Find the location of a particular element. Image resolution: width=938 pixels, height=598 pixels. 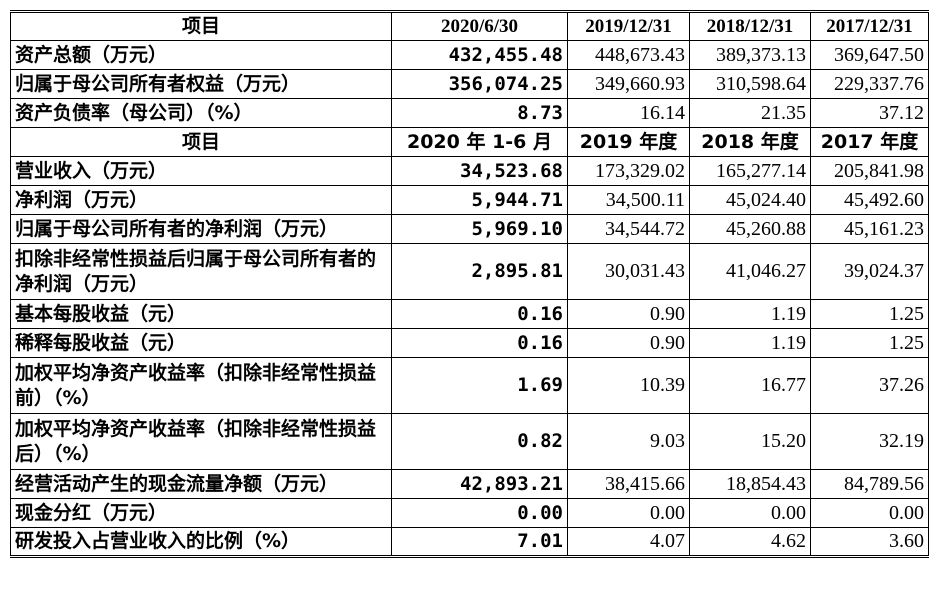

header-period-2018: 2018/12/31 is located at coordinates (750, 26).